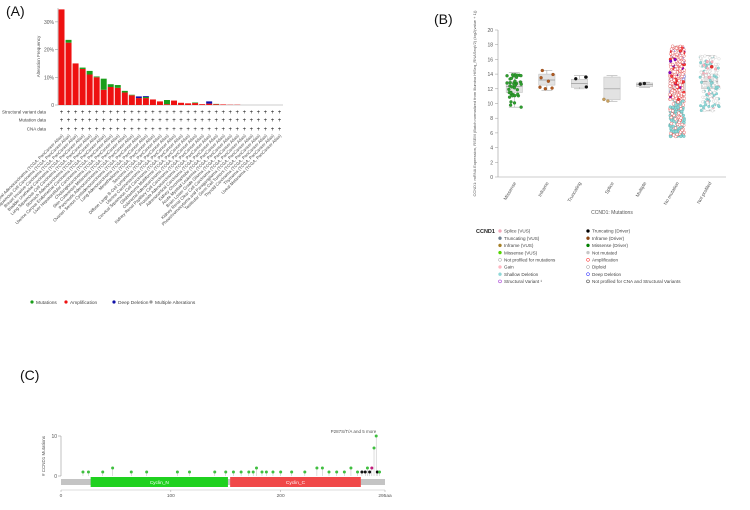 The image size is (750, 510). What do you see at coordinates (37, 129) in the screenshot?
I see `row-label-a: CNA data` at bounding box center [37, 129].